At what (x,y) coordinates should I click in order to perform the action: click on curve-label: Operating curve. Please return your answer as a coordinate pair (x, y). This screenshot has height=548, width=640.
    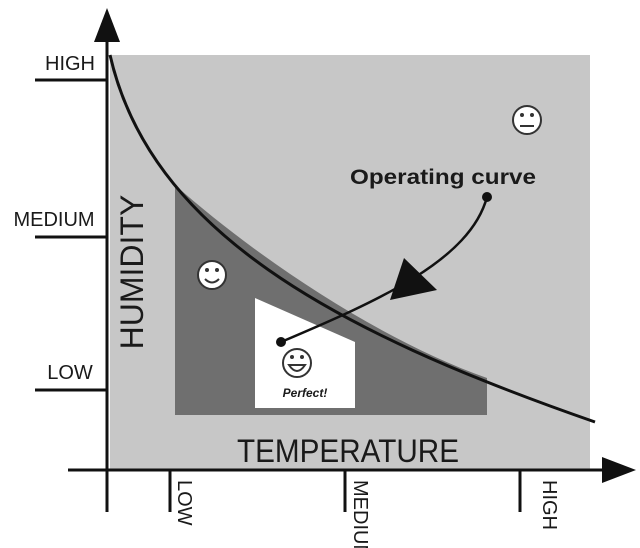
    Looking at the image, I should click on (443, 177).